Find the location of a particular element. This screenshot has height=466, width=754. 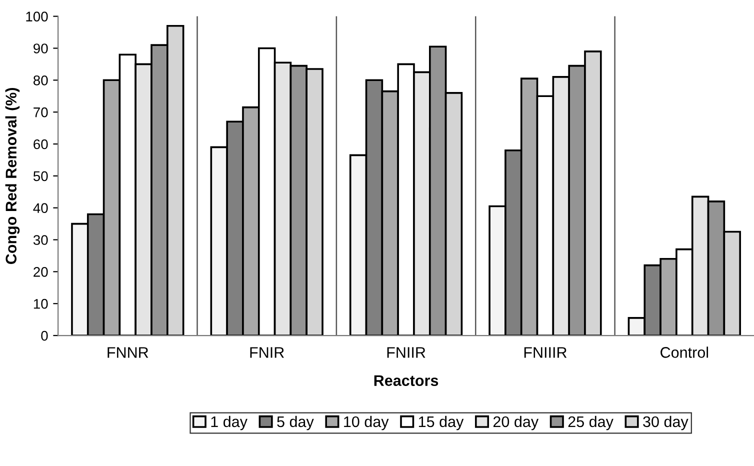

x-tick-label: FNNR is located at coordinates (128, 352).